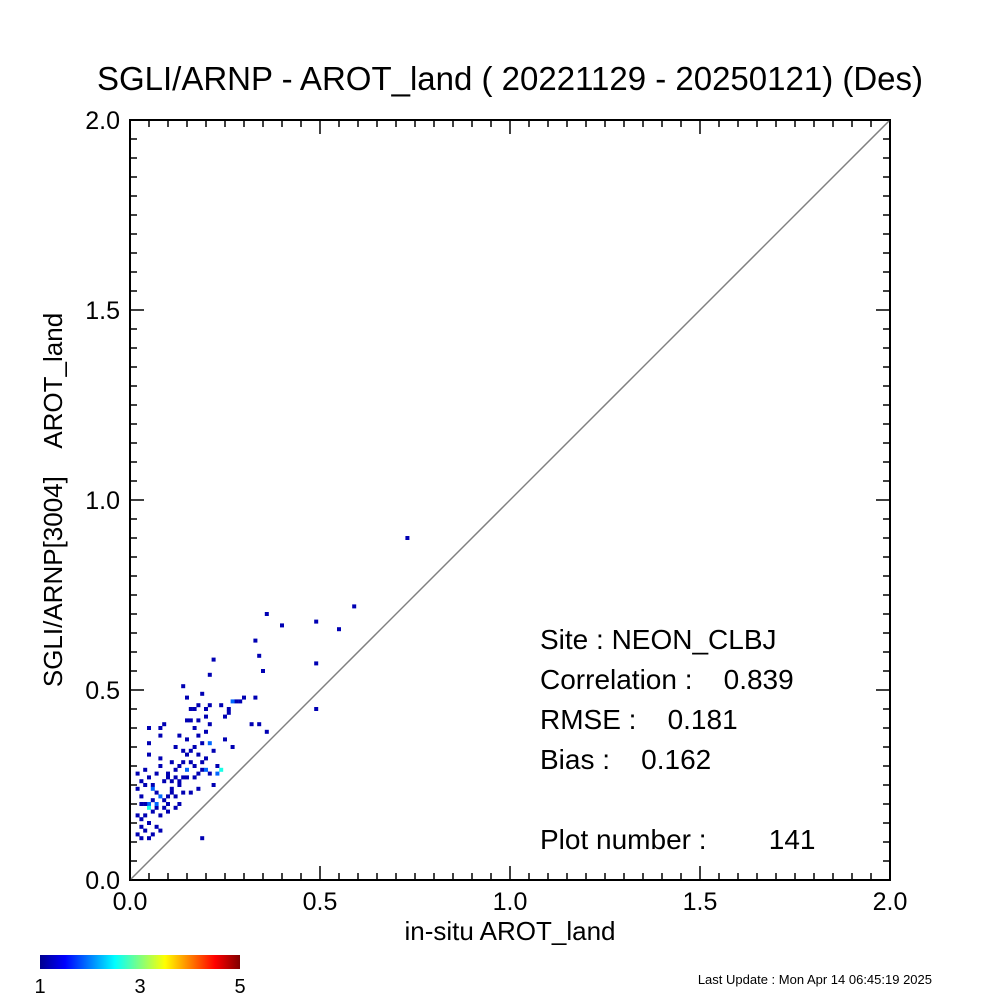  Describe the element at coordinates (815, 979) in the screenshot. I see `last-update: Last Update : Mon Apr 14 06:45:19 2025` at that location.